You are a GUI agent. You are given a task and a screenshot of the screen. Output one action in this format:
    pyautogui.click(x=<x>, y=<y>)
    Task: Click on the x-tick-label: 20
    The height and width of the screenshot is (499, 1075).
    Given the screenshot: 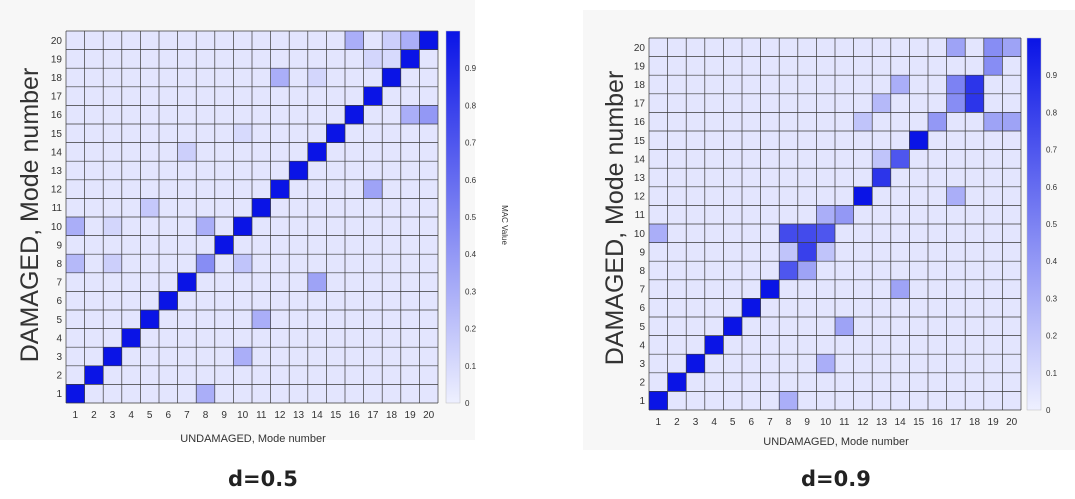 What is the action you would take?
    pyautogui.click(x=1012, y=422)
    